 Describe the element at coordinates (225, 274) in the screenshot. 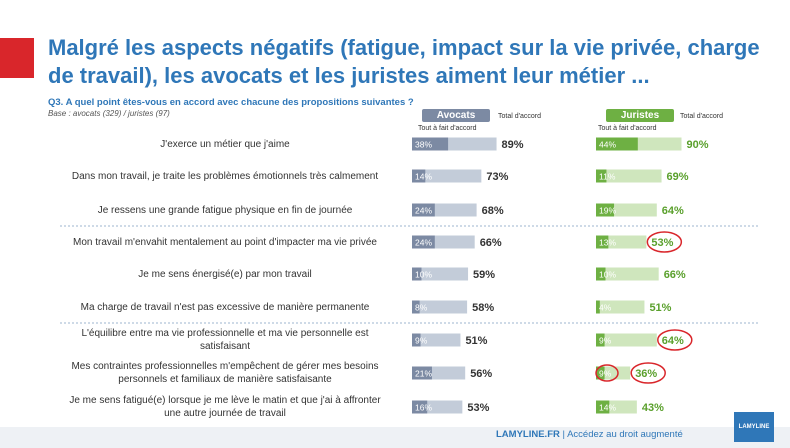

I see `row-label: Je me sens énergisé(e) par mon travail` at that location.